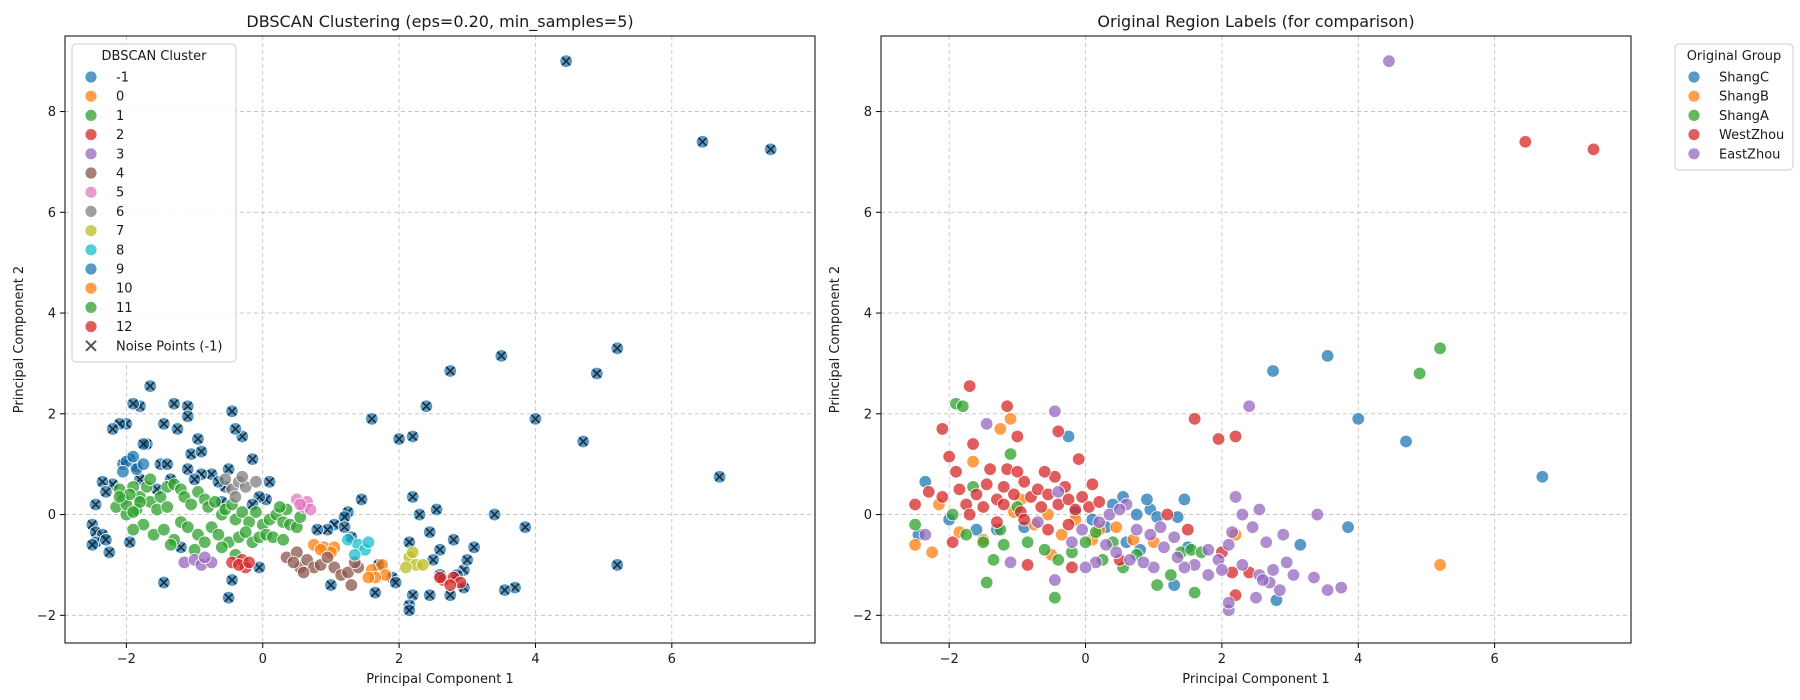  What do you see at coordinates (169, 346) in the screenshot?
I see `legend-label: Noise Points (-1)` at bounding box center [169, 346].